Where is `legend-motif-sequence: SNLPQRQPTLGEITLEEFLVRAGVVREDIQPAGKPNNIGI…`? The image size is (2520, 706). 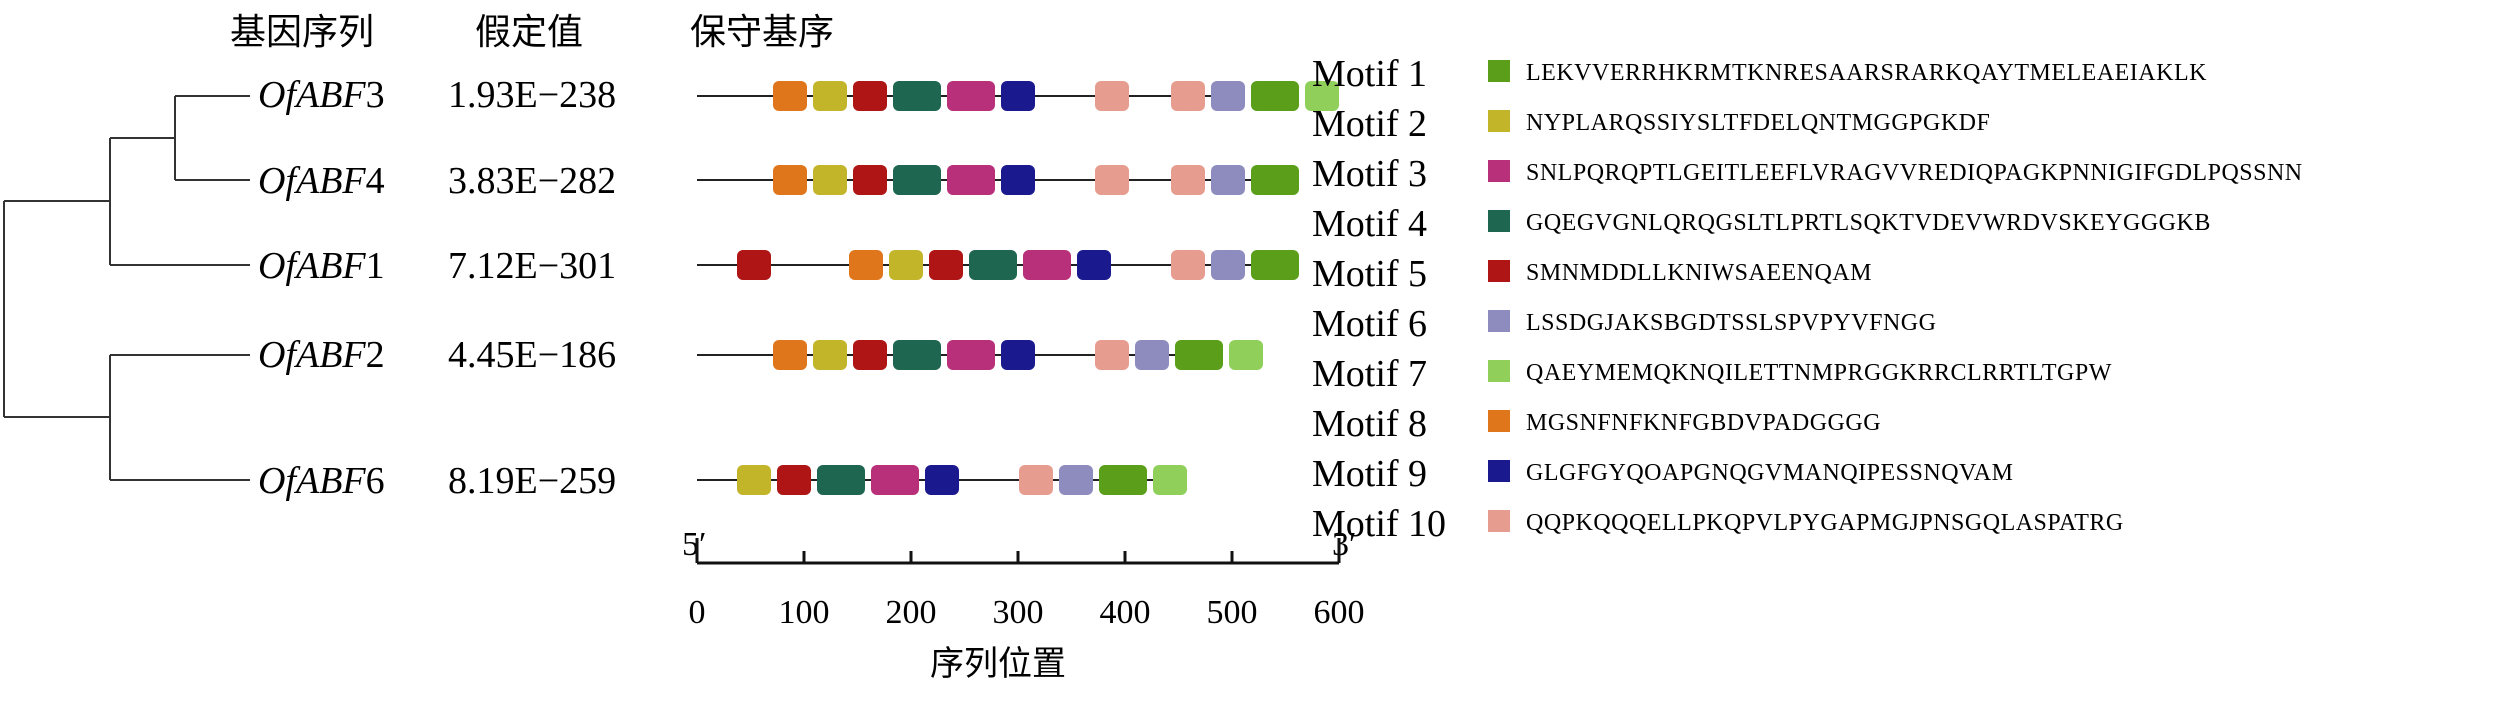
legend-motif-sequence: SNLPQRQPTLGEITLEEFLVRAGVVREDIQPAGKPNNIGI… is located at coordinates (1914, 173).